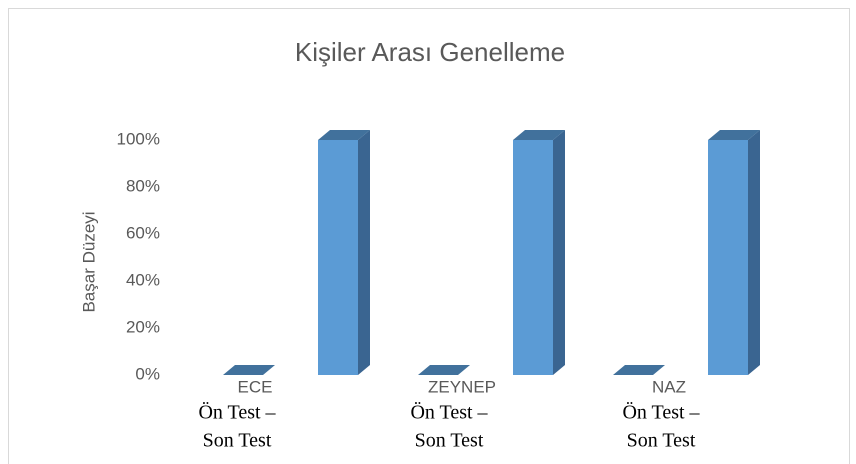 Image resolution: width=856 pixels, height=464 pixels. Describe the element at coordinates (143, 185) in the screenshot. I see `y-tick-label: 80%` at that location.